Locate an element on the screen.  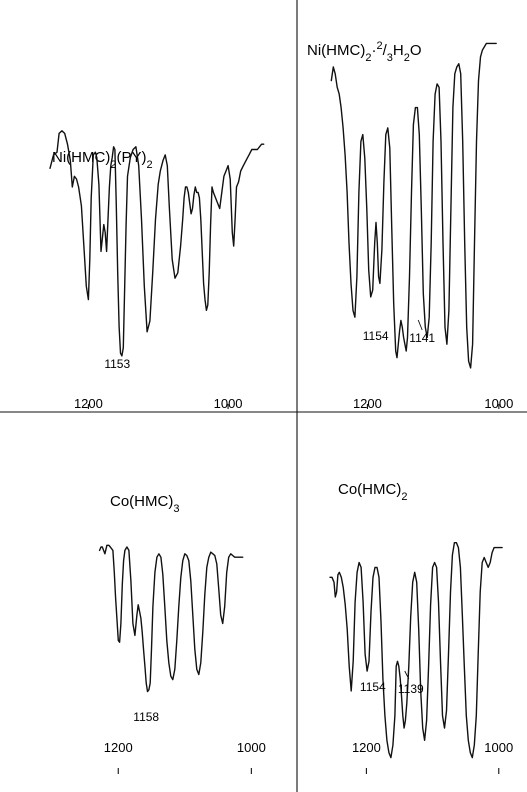
peak-label: 1141 is located at coordinates (422, 338).